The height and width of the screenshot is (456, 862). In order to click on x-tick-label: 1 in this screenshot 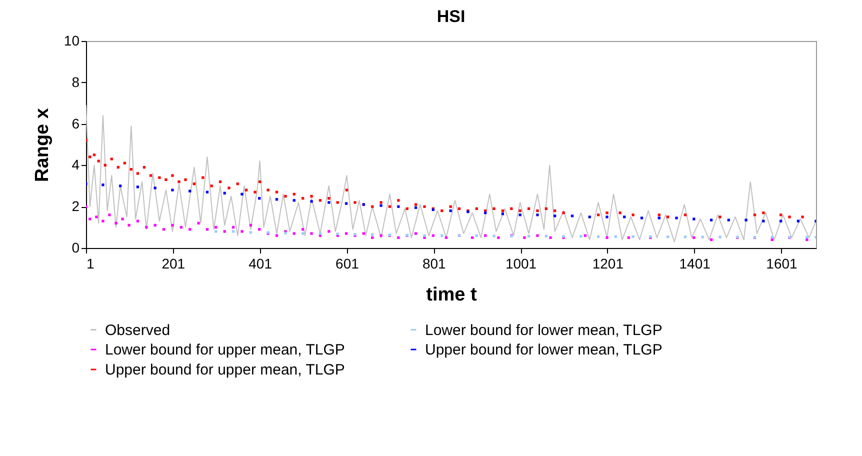, I will do `click(90, 264)`.